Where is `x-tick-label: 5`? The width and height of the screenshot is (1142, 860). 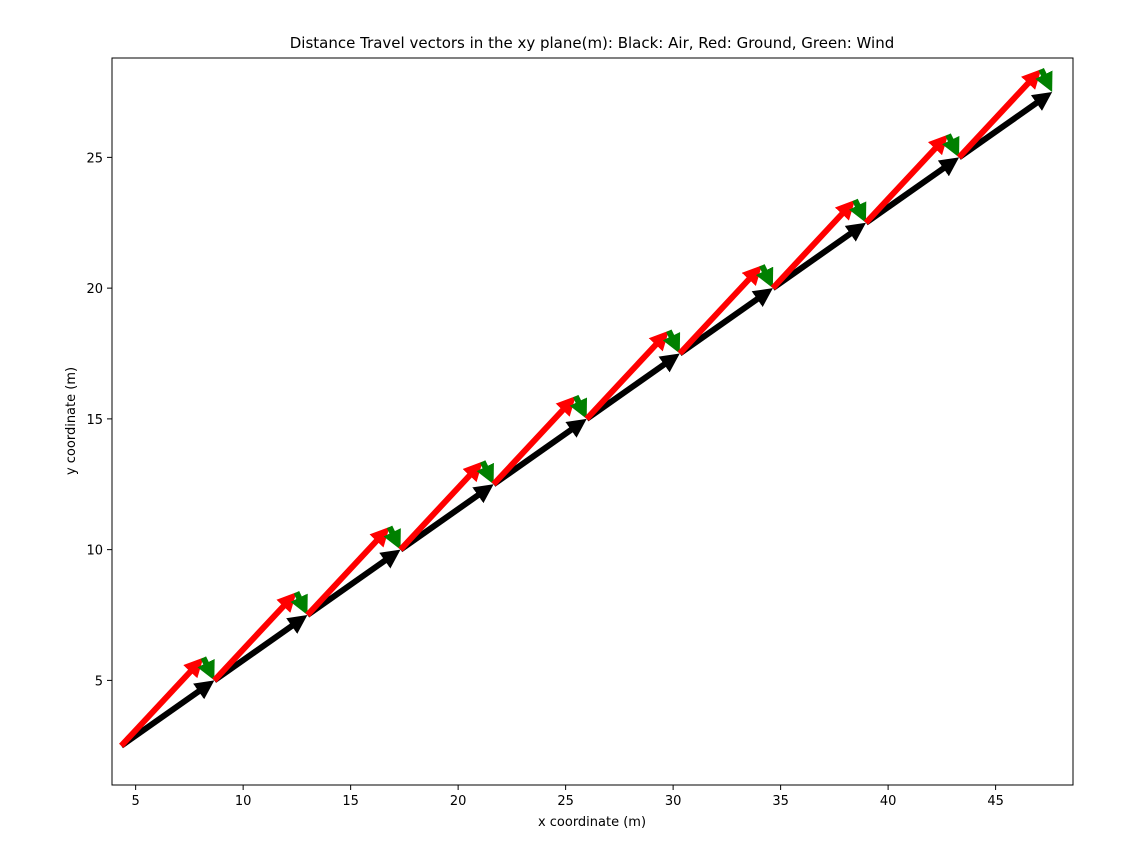
x-tick-label: 5 is located at coordinates (136, 801).